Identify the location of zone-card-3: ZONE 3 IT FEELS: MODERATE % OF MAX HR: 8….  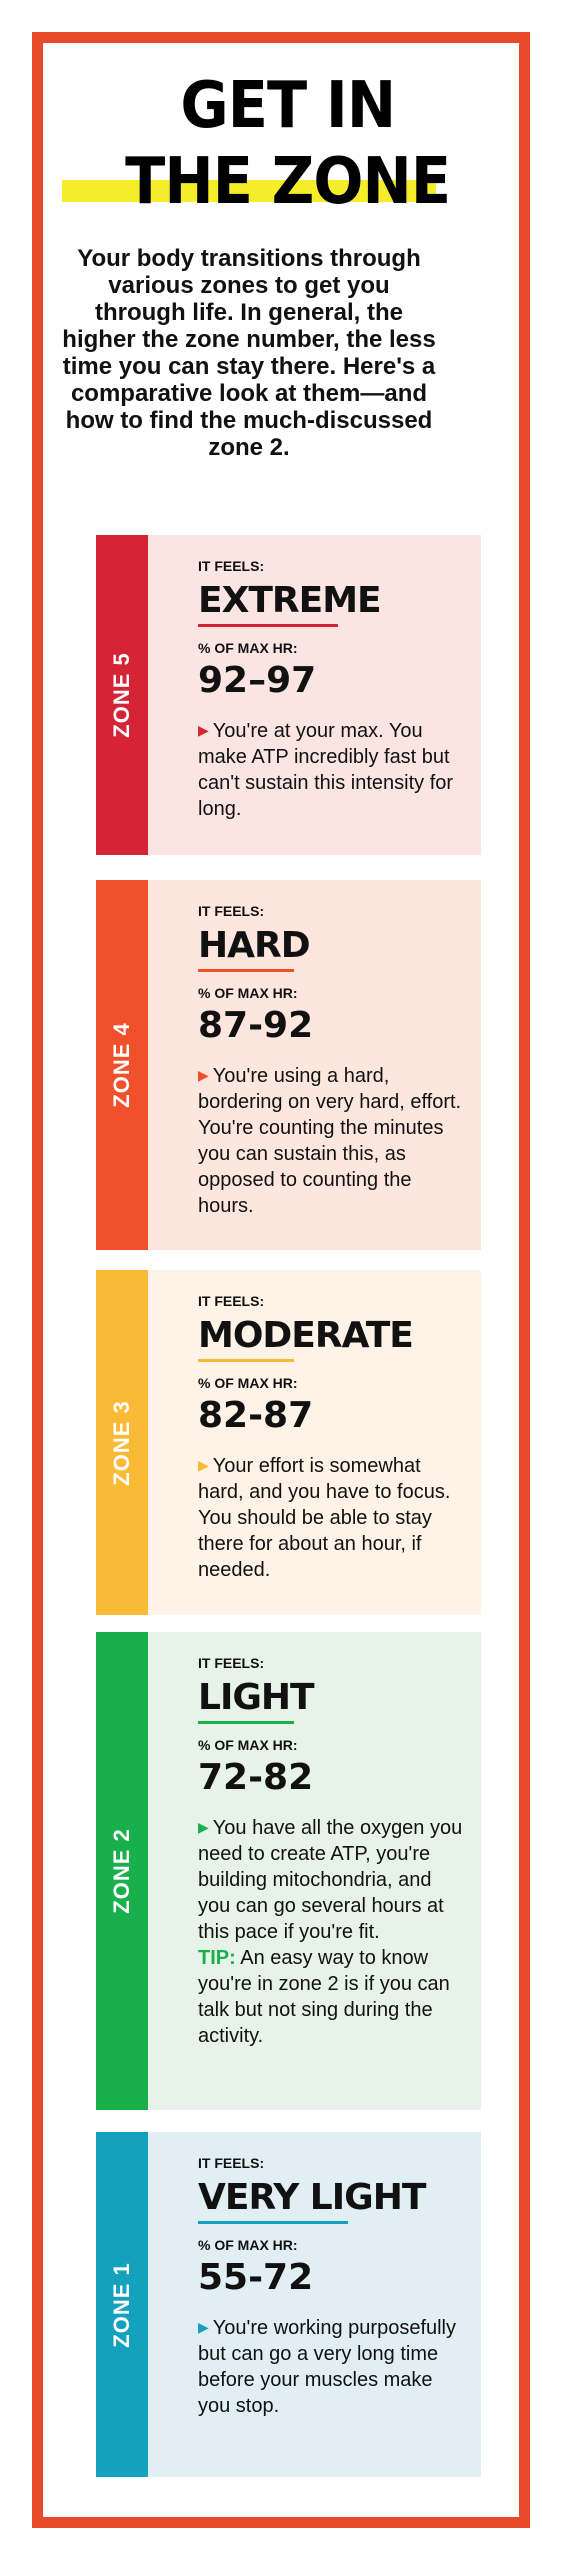
(288, 1442).